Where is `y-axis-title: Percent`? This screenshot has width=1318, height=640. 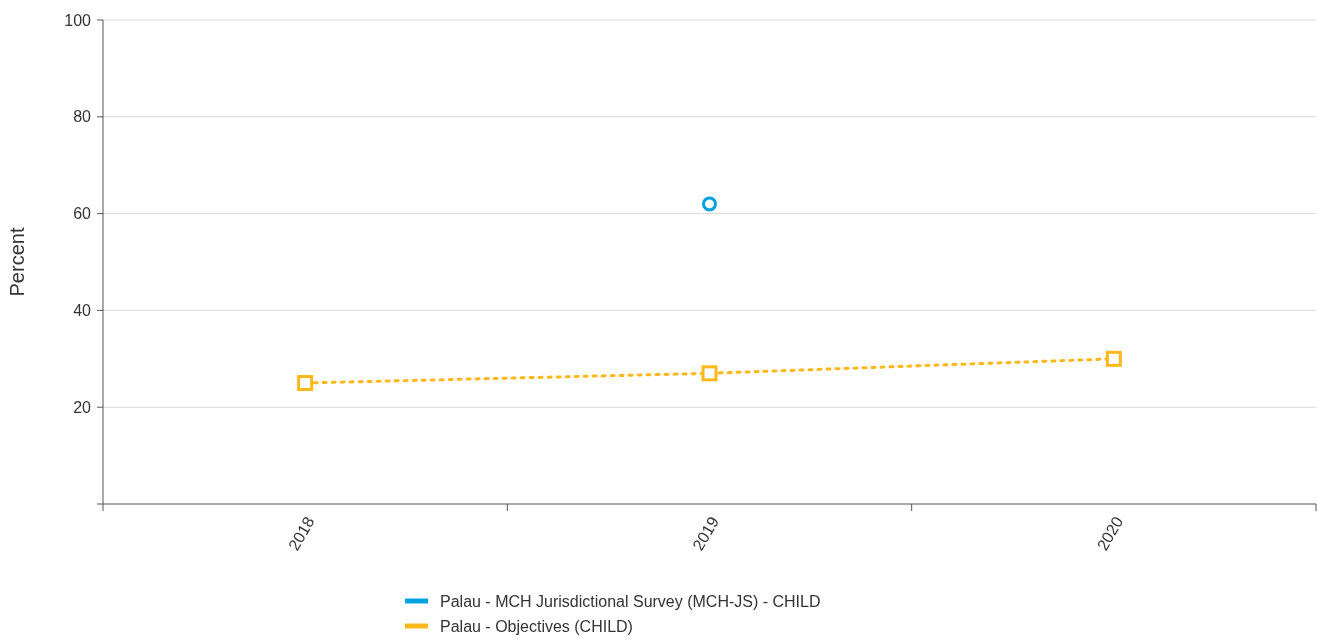
y-axis-title: Percent is located at coordinates (17, 262).